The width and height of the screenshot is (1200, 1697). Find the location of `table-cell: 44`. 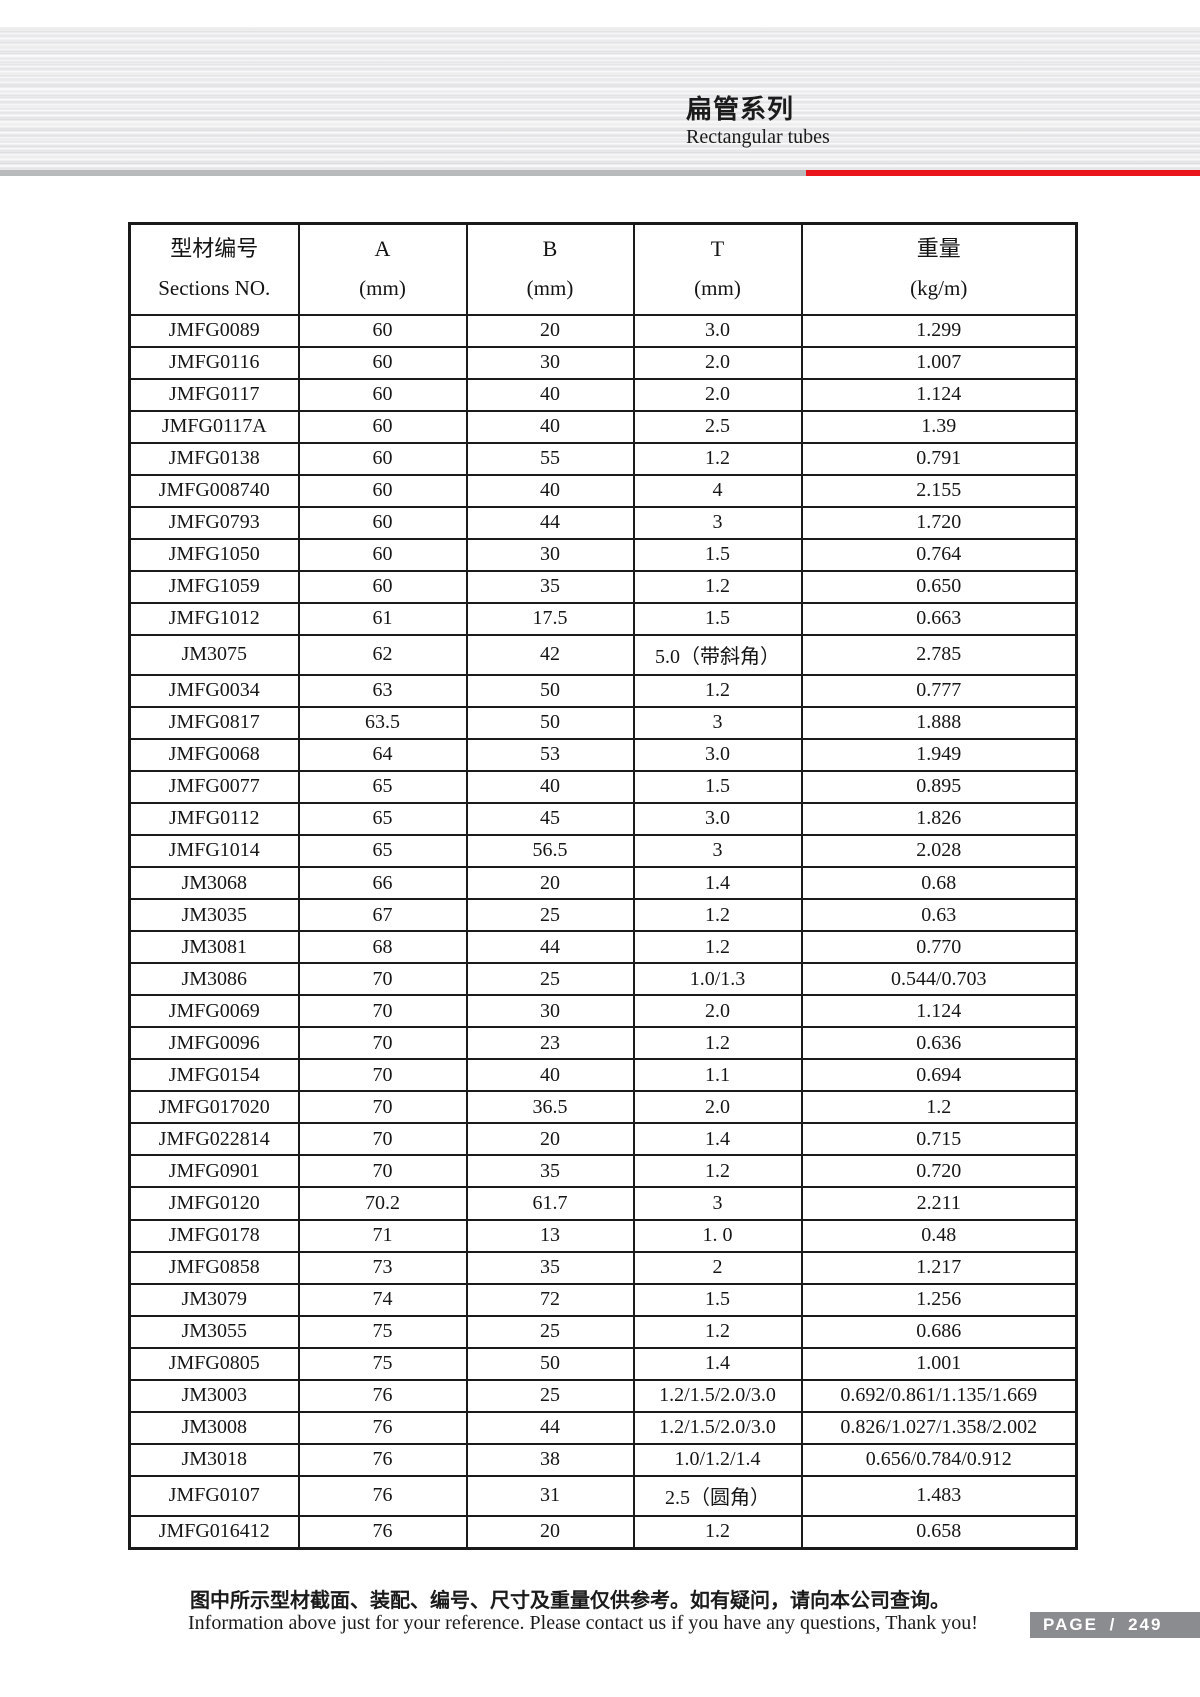

table-cell: 44 is located at coordinates (550, 1427).